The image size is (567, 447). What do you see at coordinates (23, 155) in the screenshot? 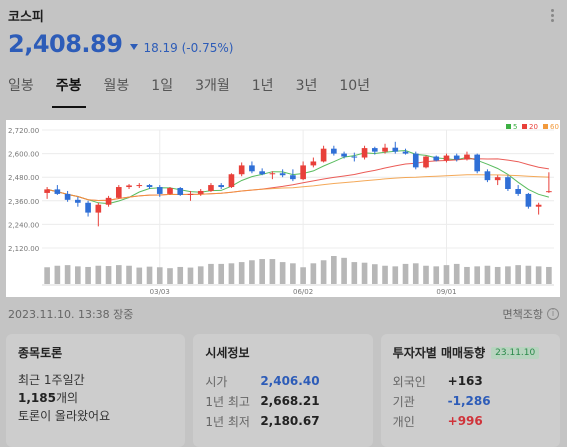
I see `y-tick-label: 2,600.00` at bounding box center [23, 155].